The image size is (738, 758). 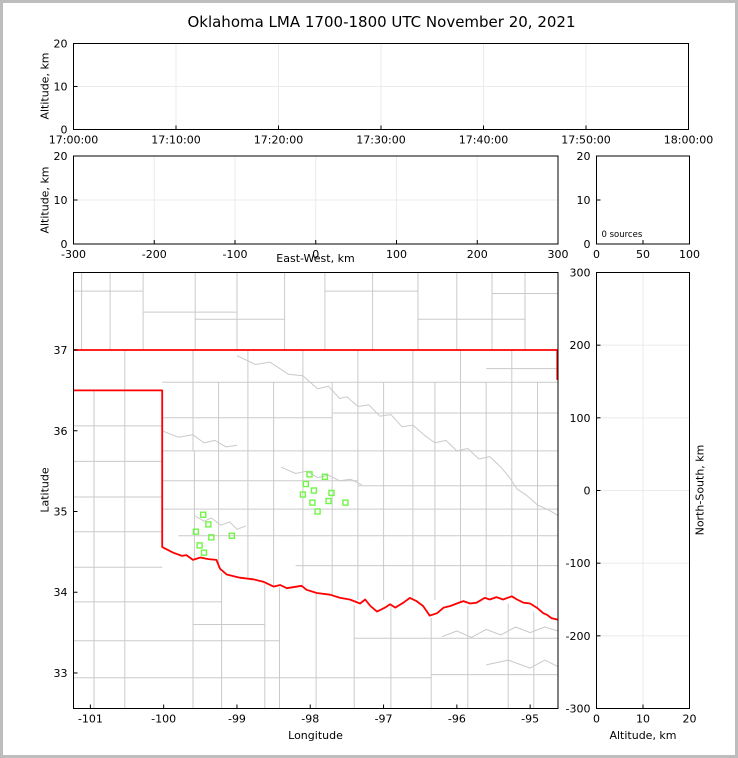 What do you see at coordinates (61, 673) in the screenshot?
I see `y-tick-label: 33` at bounding box center [61, 673].